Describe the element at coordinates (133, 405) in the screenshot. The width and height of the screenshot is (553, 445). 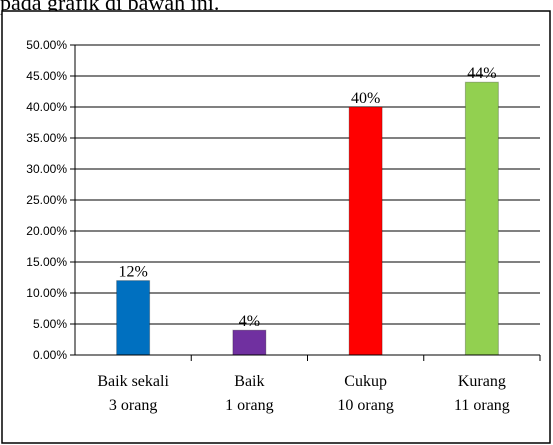
I see `category-label: 3 orang` at that location.